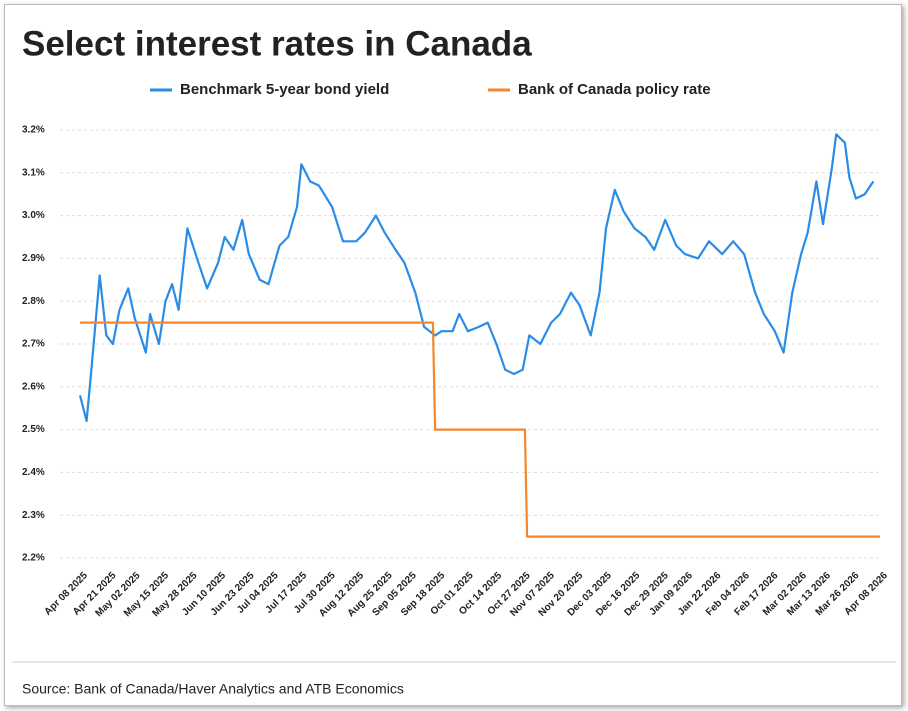 The image size is (908, 711). I want to click on y-tick-label: 2.2%, so click(33, 558).